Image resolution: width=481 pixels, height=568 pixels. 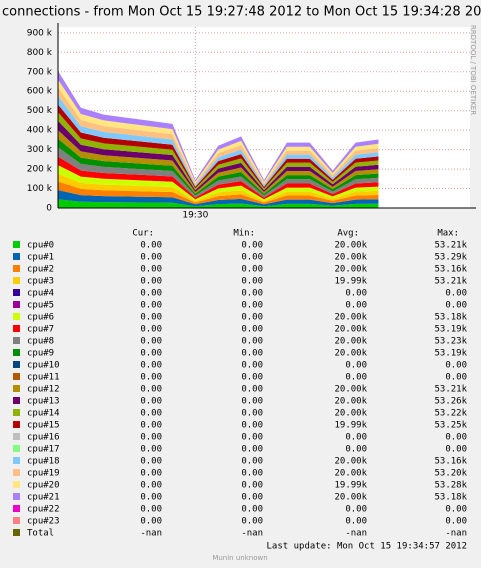 I want to click on legend-name: cpu#19, so click(x=43, y=474).